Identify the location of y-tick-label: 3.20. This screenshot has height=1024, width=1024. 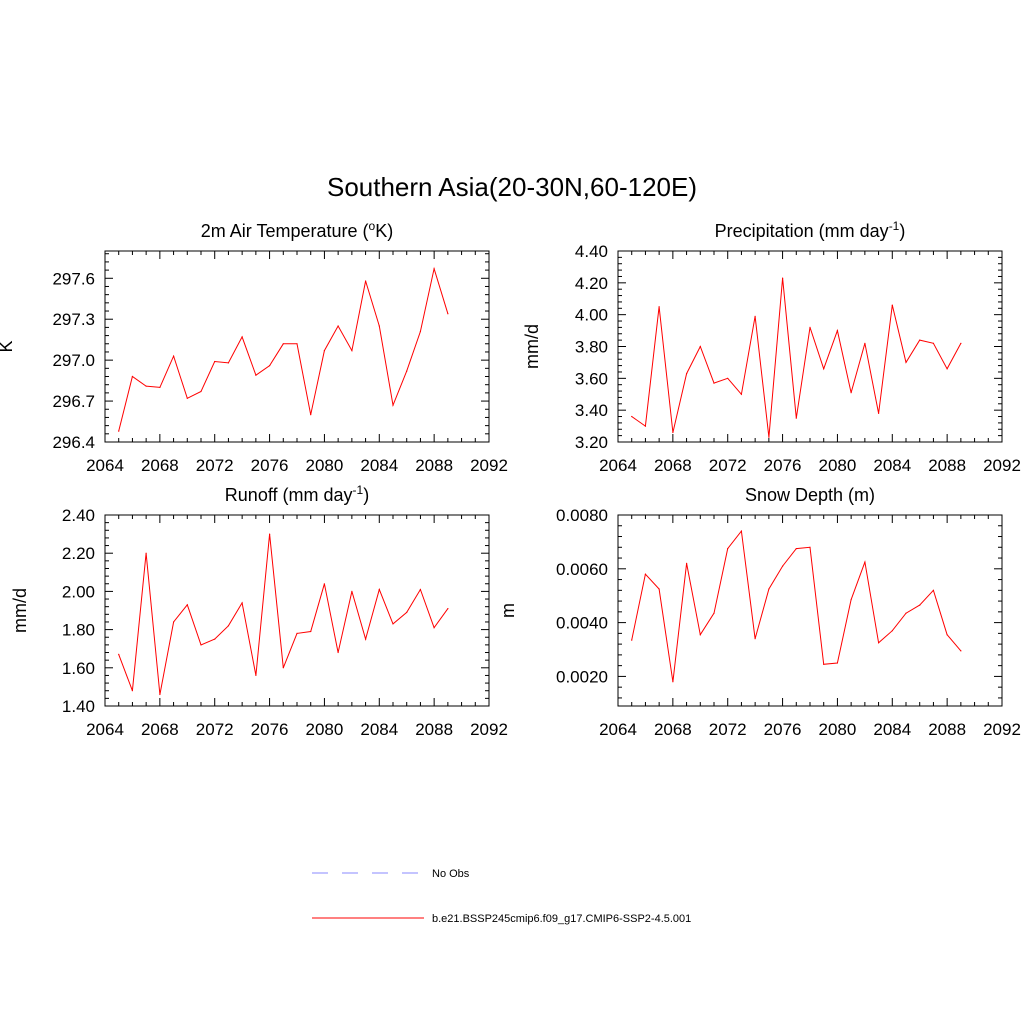
(591, 442).